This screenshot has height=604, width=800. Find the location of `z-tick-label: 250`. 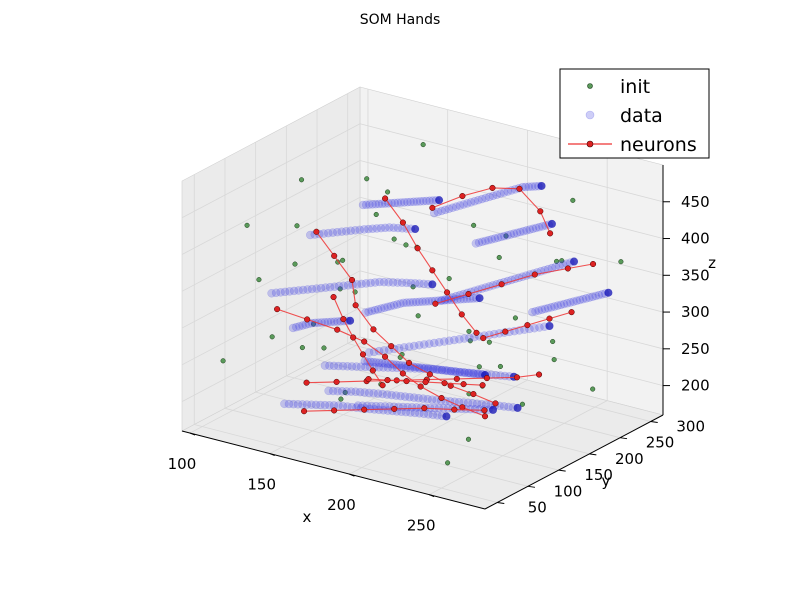

z-tick-label: 250 is located at coordinates (695, 349).